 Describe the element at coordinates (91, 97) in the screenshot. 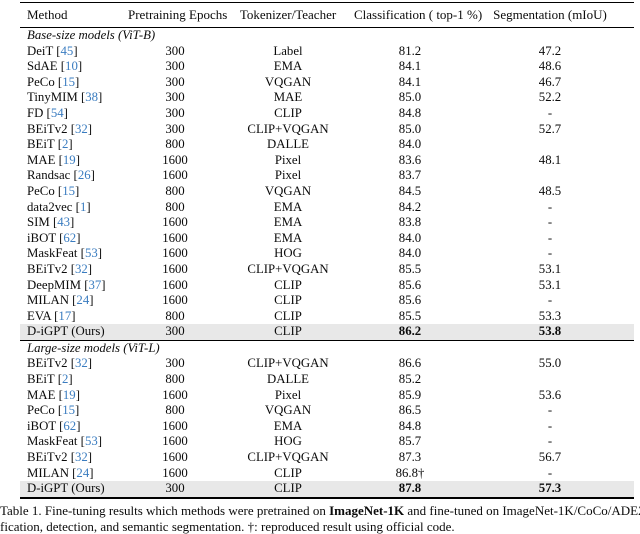

I see `citation-link: 38` at that location.